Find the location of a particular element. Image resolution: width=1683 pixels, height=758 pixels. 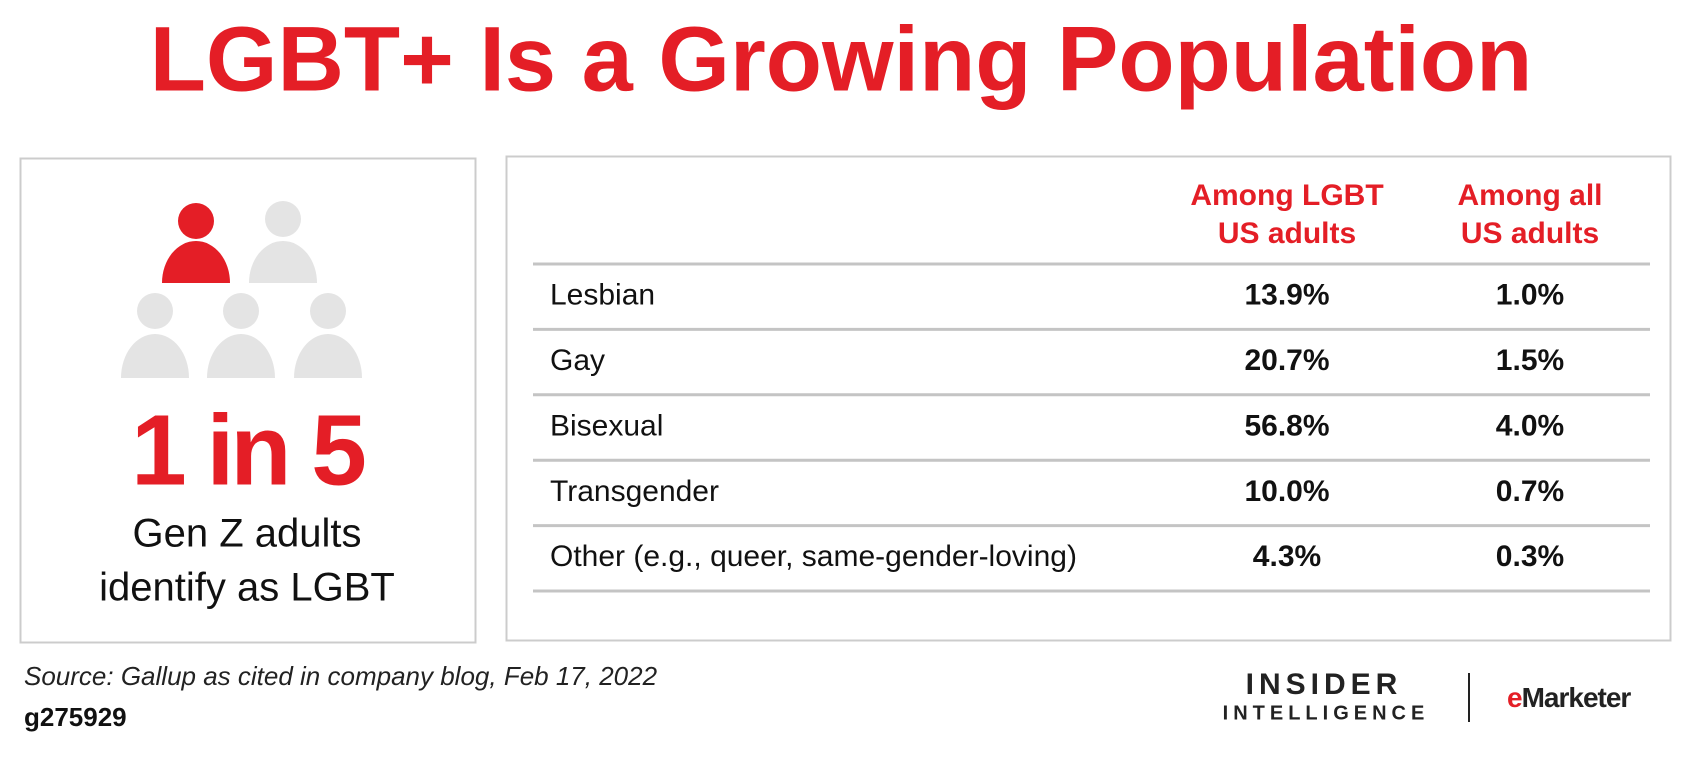

chart-id: g275929 is located at coordinates (75, 717).